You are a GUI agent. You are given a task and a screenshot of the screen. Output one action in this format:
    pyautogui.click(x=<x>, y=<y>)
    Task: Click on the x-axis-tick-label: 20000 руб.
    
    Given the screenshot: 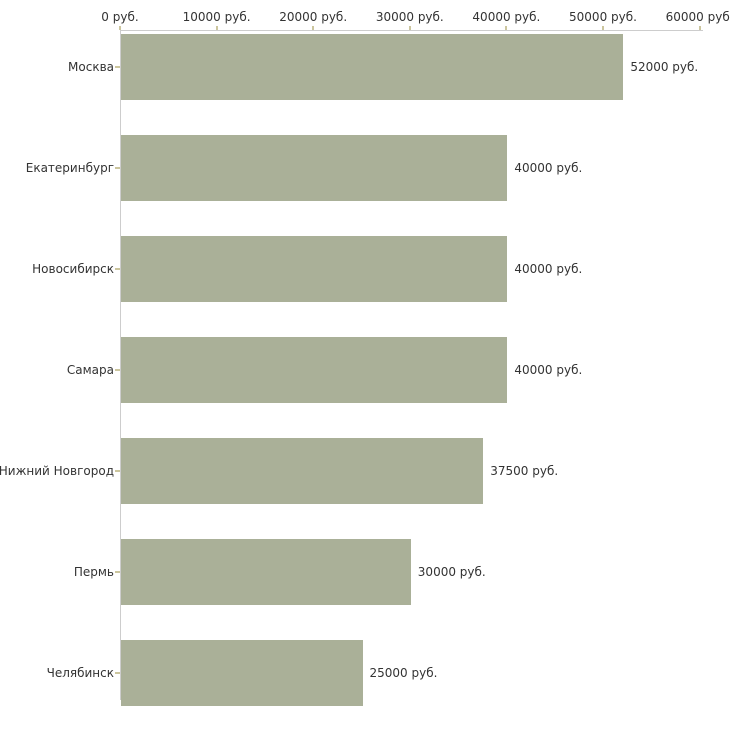 What is the action you would take?
    pyautogui.click(x=313, y=17)
    